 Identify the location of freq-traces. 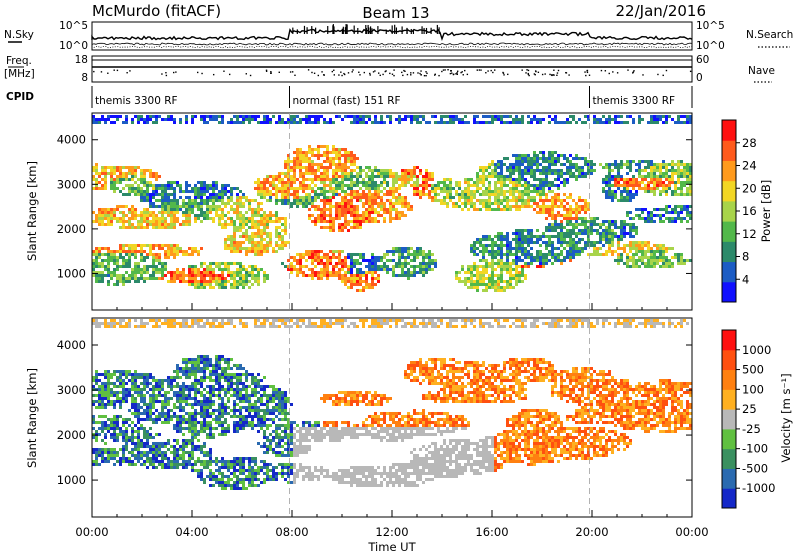
(392, 68).